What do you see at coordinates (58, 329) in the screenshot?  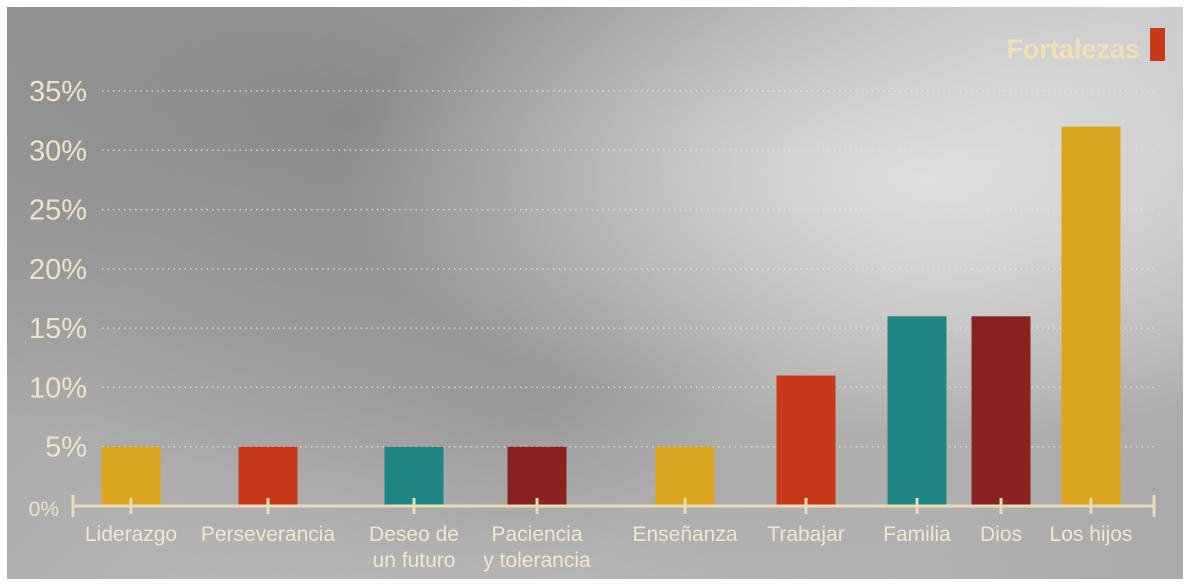 I see `y-tick-label: 15%` at bounding box center [58, 329].